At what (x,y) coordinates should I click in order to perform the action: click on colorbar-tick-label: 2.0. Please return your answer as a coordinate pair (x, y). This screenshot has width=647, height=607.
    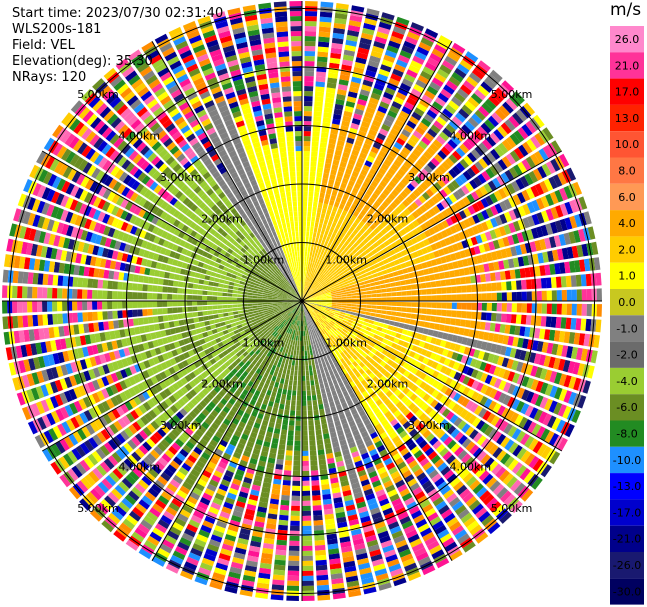
    Looking at the image, I should click on (627, 249).